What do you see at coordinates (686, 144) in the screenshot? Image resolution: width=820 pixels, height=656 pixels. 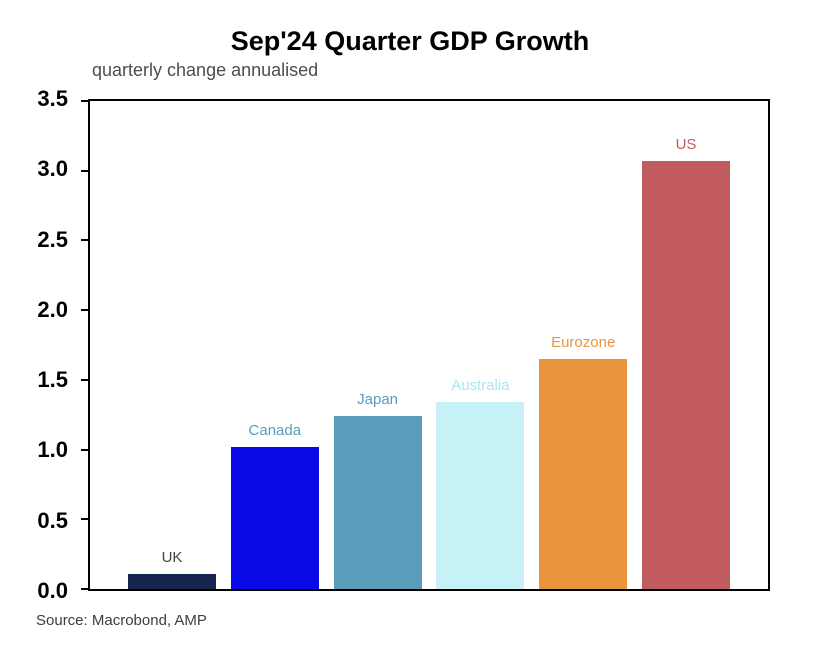 I see `bar-label-us: US` at bounding box center [686, 144].